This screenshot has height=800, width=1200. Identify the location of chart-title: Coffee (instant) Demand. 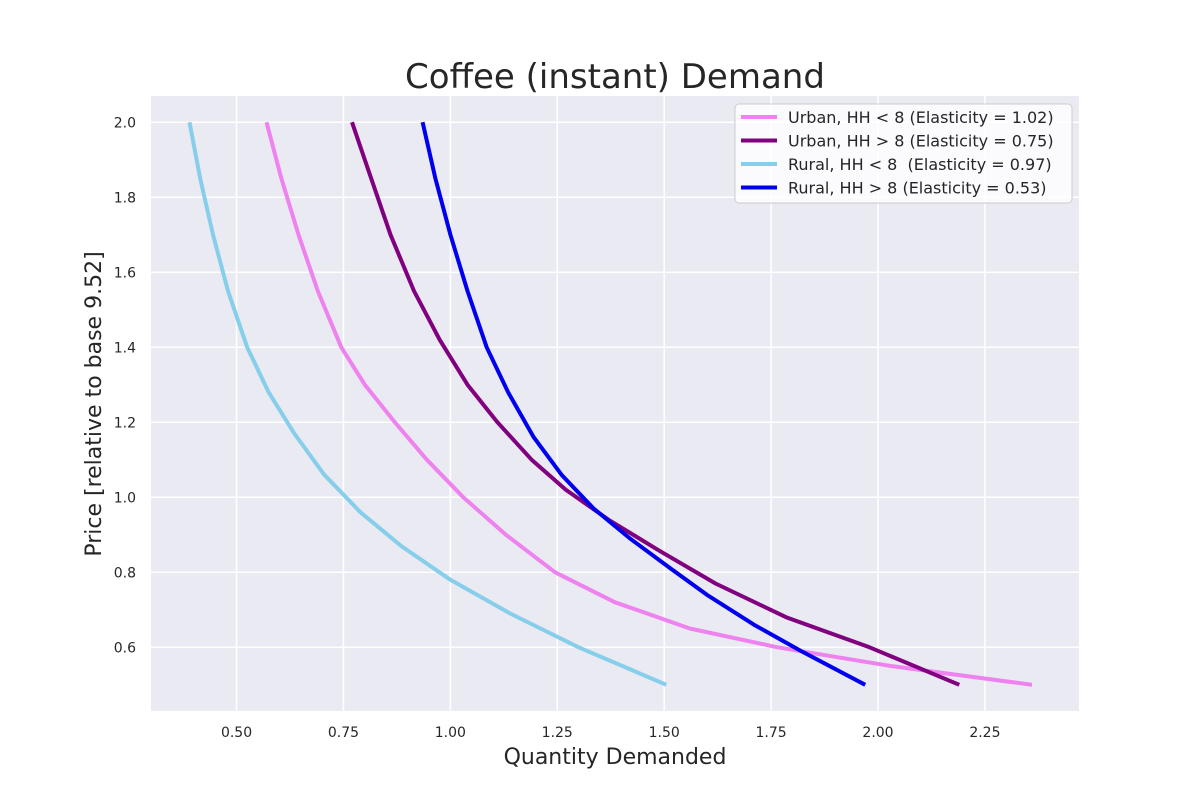
(615, 77).